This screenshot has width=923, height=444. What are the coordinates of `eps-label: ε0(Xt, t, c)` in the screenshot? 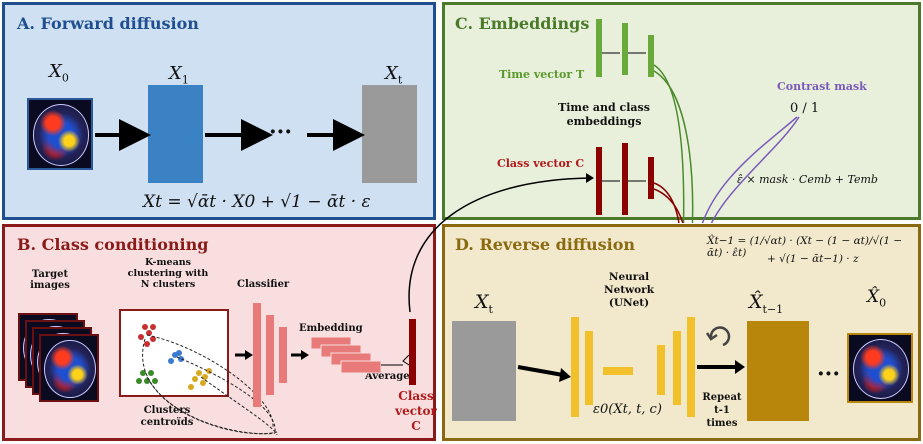 It's located at (627, 409).